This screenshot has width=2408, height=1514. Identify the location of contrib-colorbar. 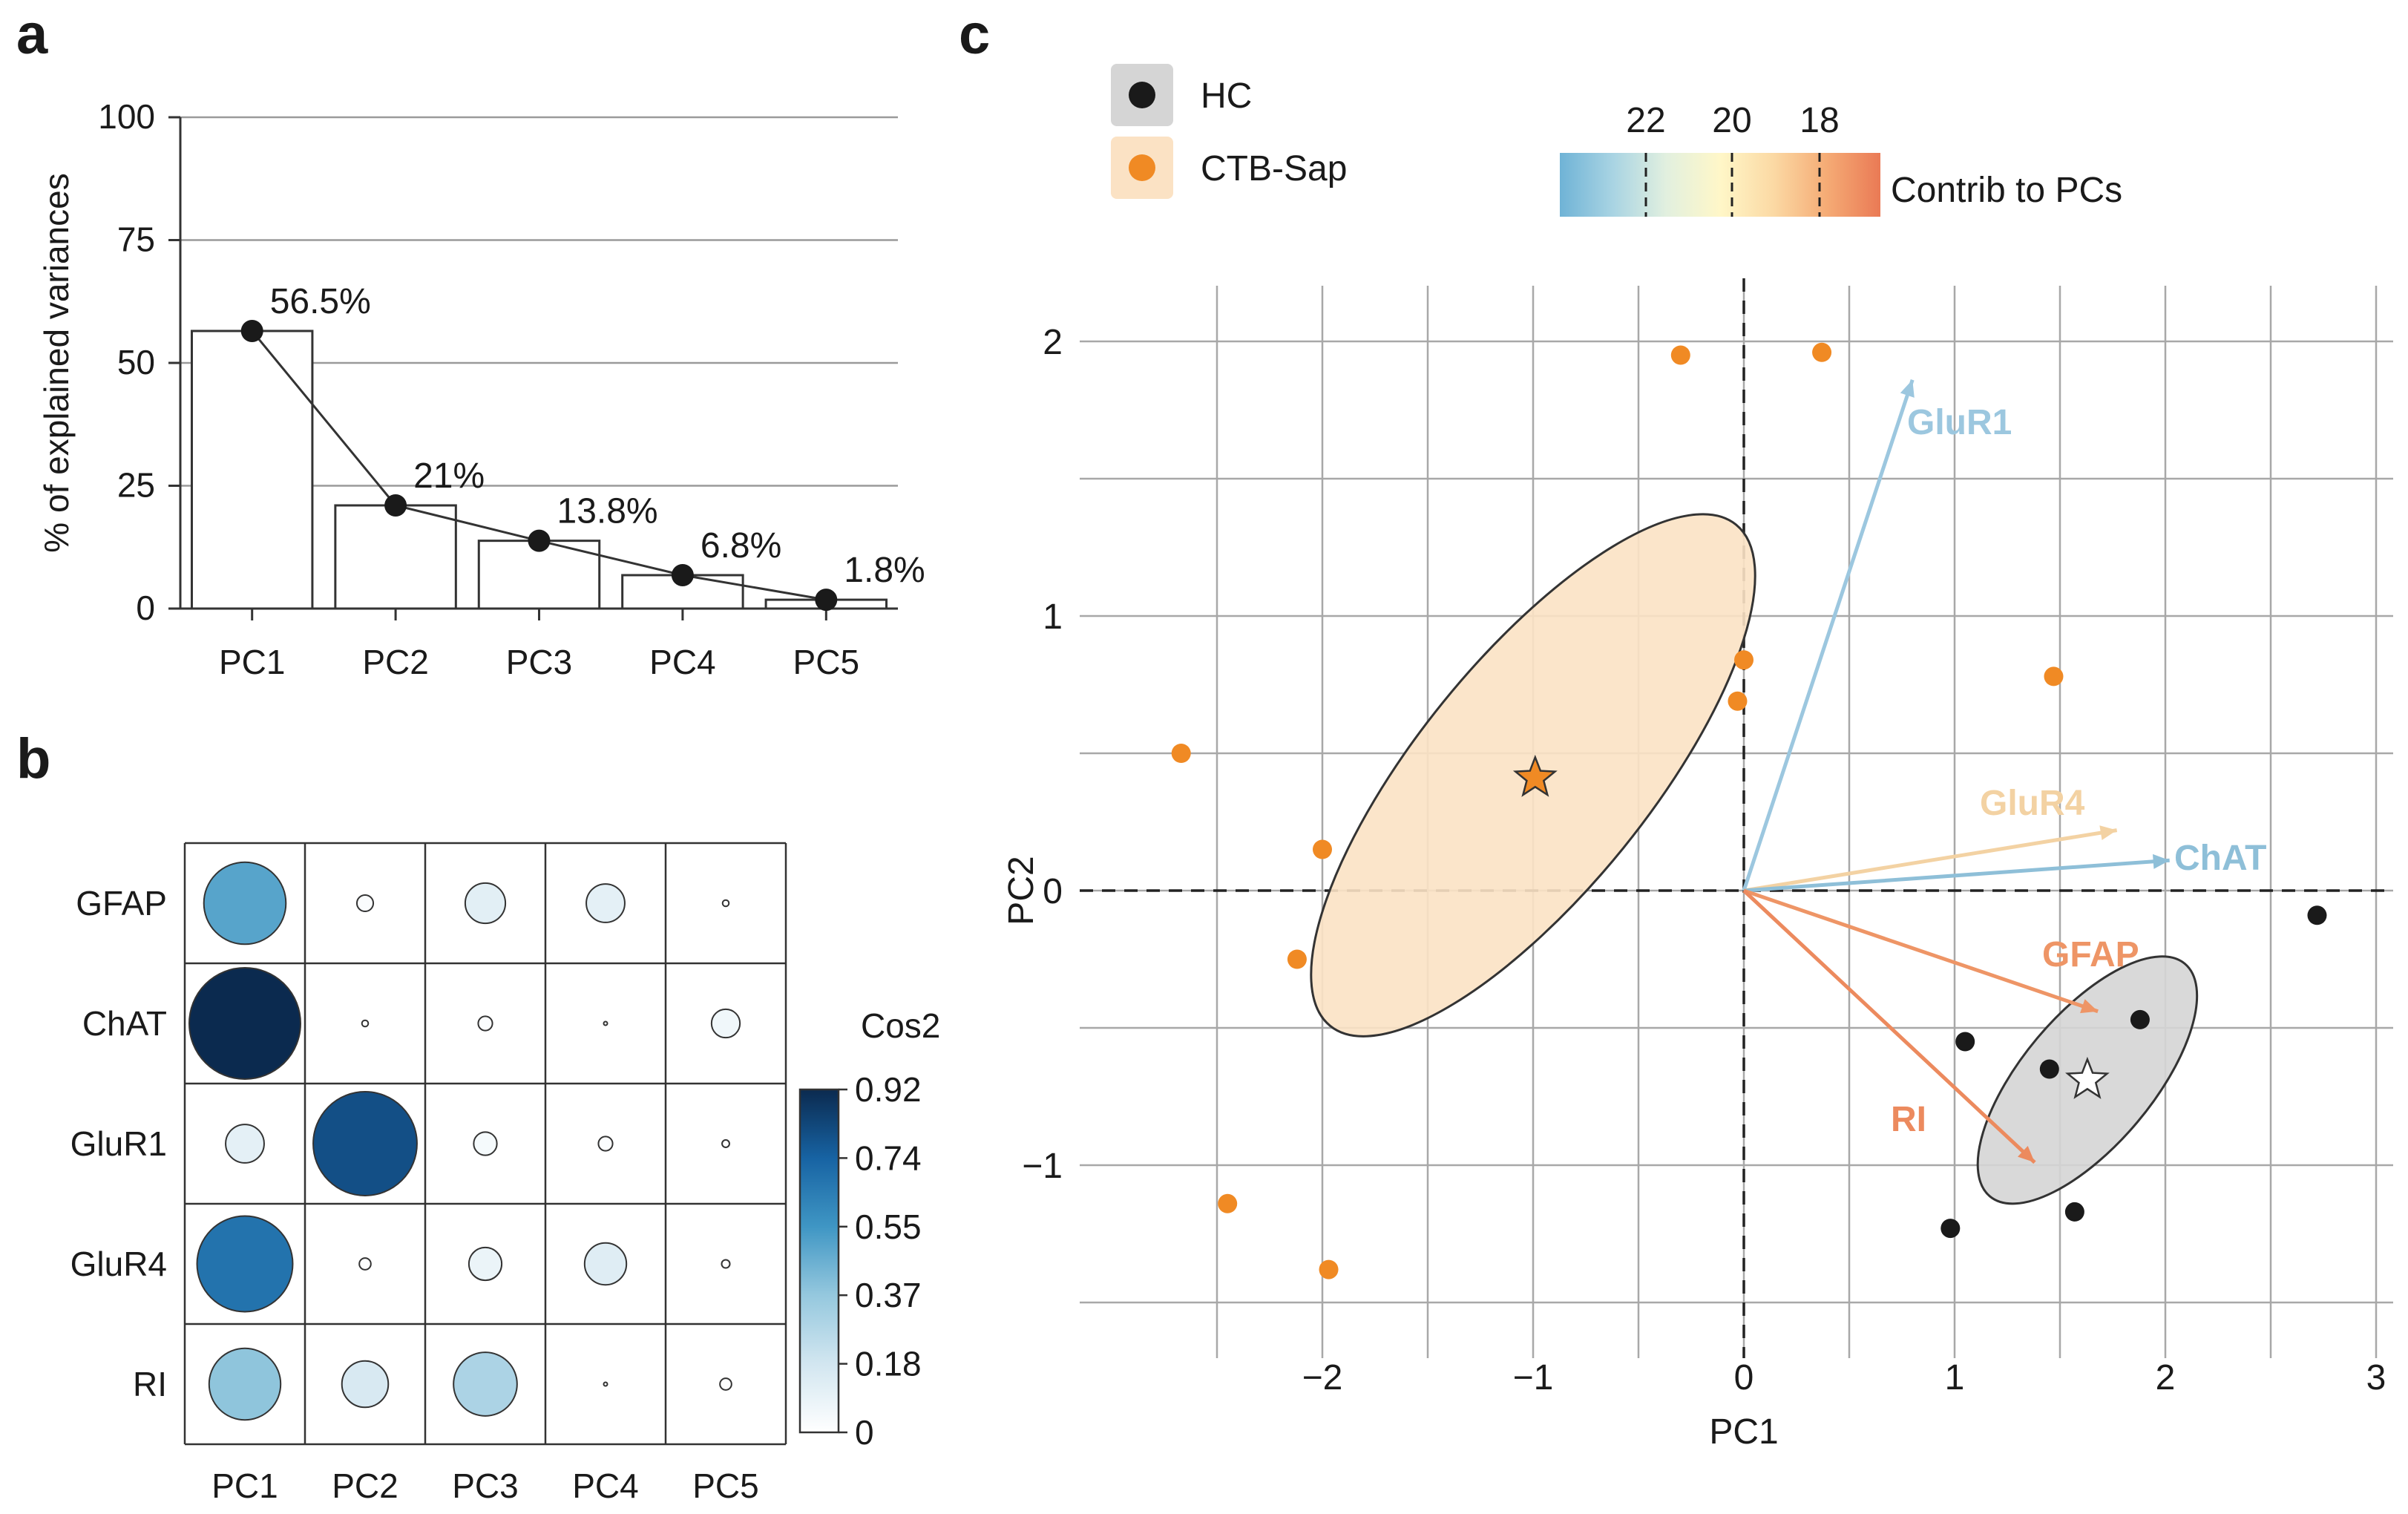
(1720, 185).